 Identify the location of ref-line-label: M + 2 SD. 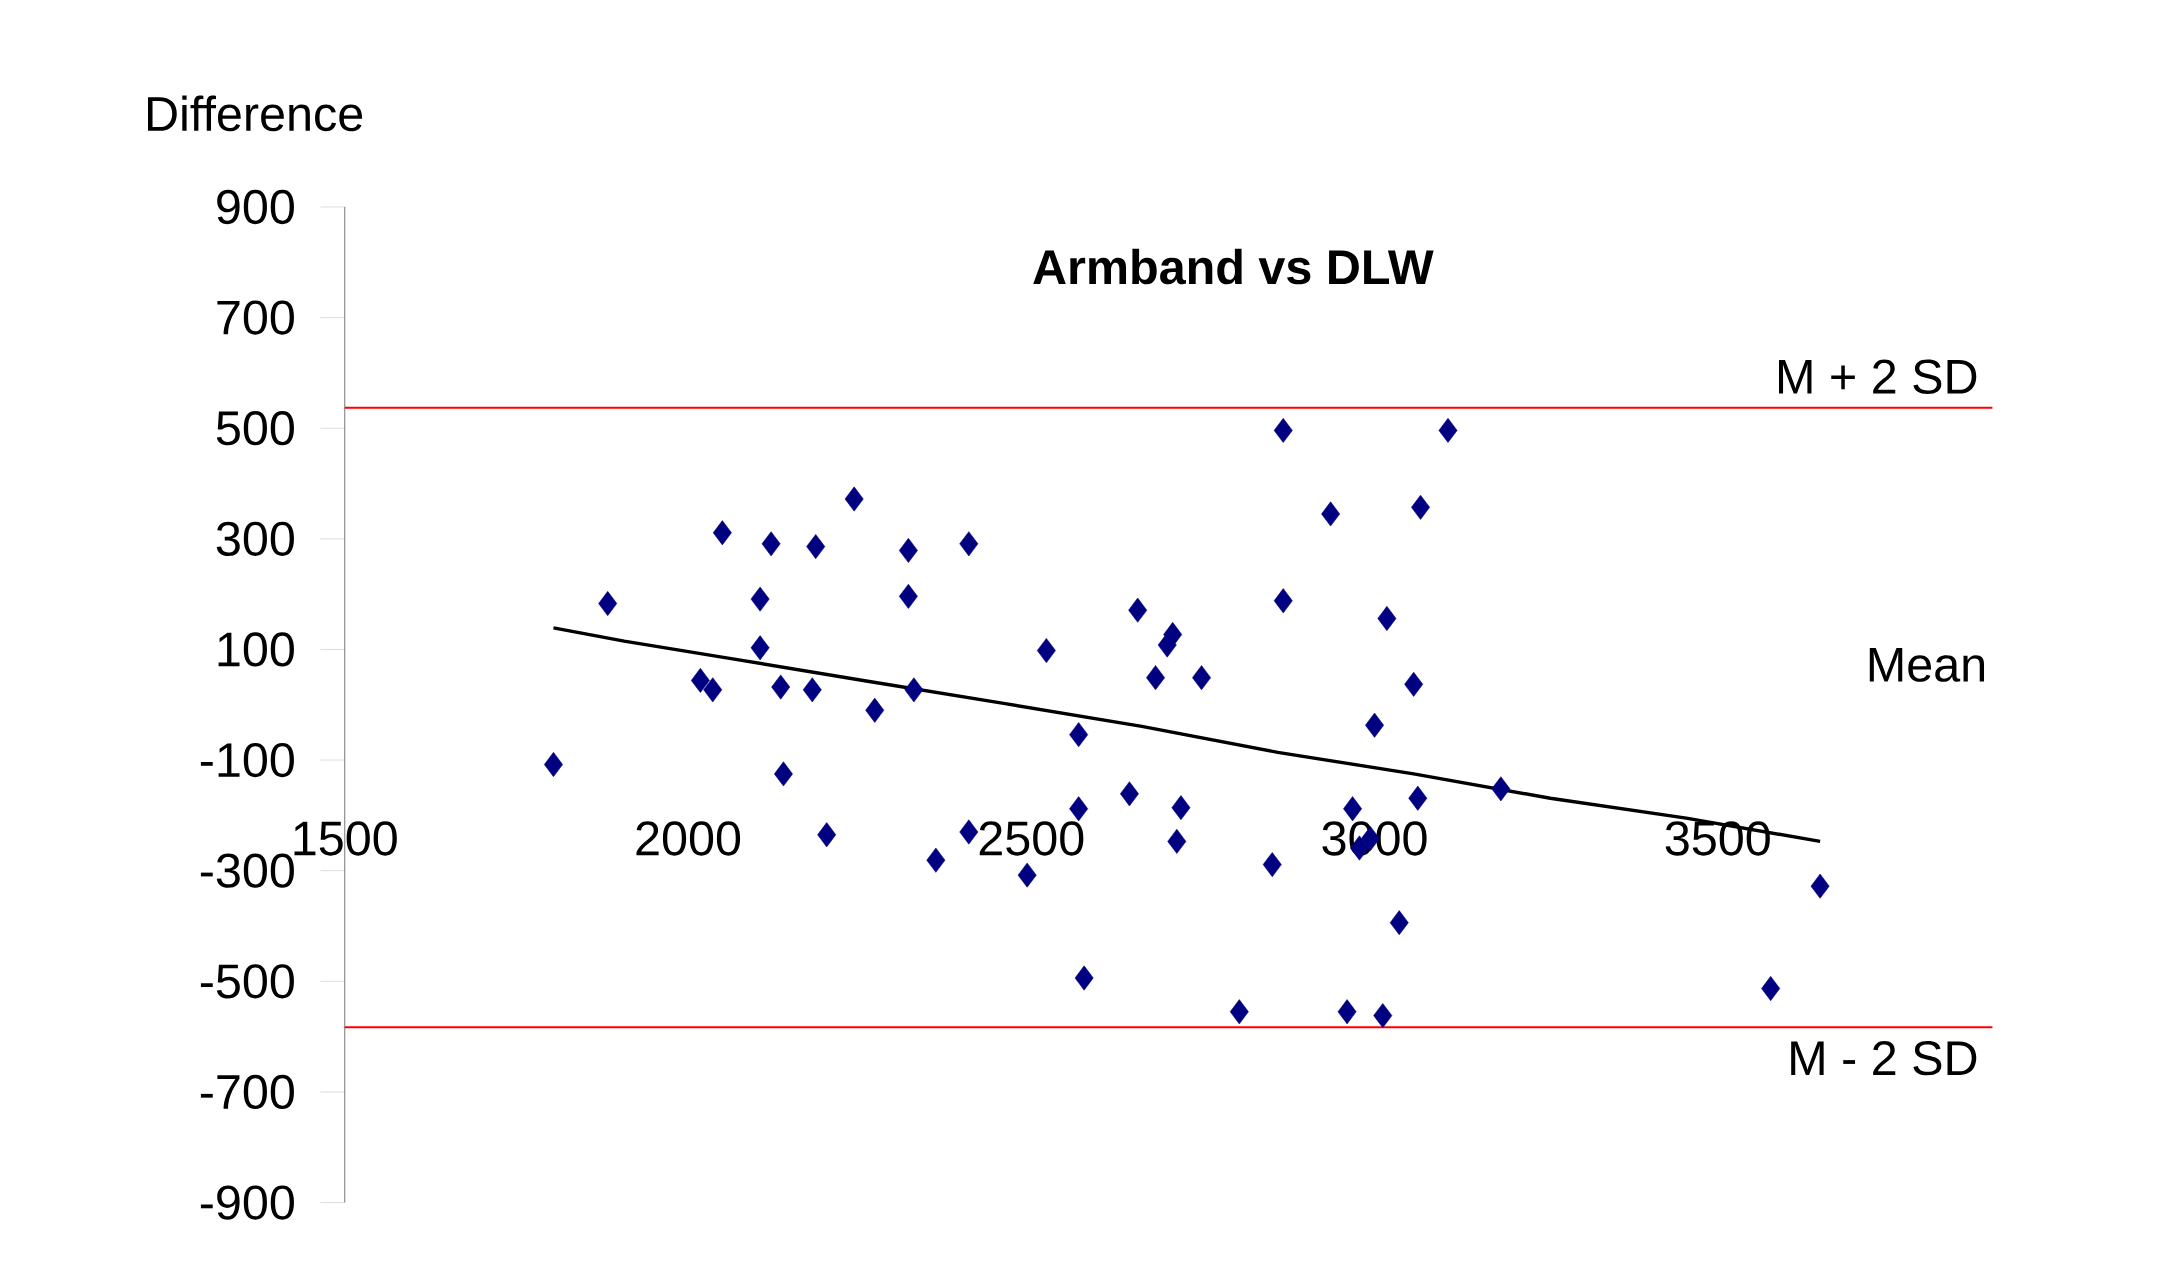
(1878, 376).